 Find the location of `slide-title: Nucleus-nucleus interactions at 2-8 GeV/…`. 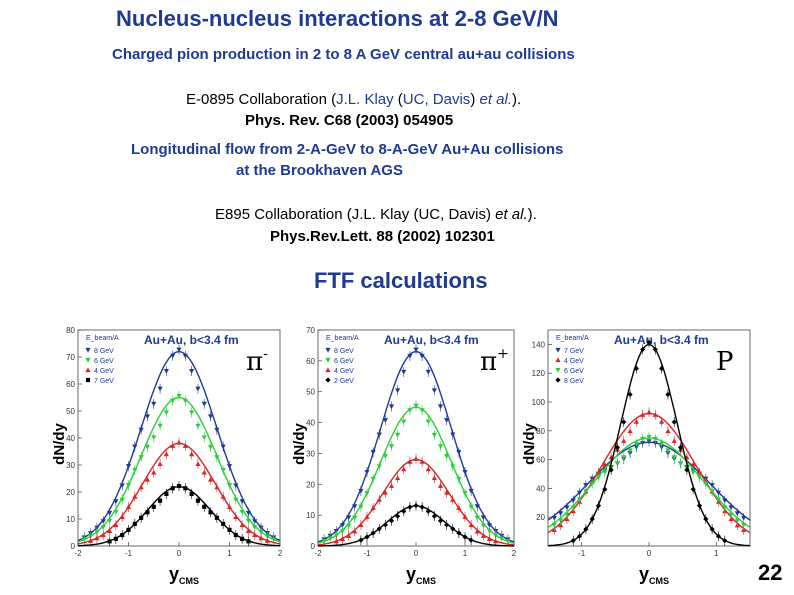

slide-title: Nucleus-nucleus interactions at 2-8 GeV/… is located at coordinates (337, 18).